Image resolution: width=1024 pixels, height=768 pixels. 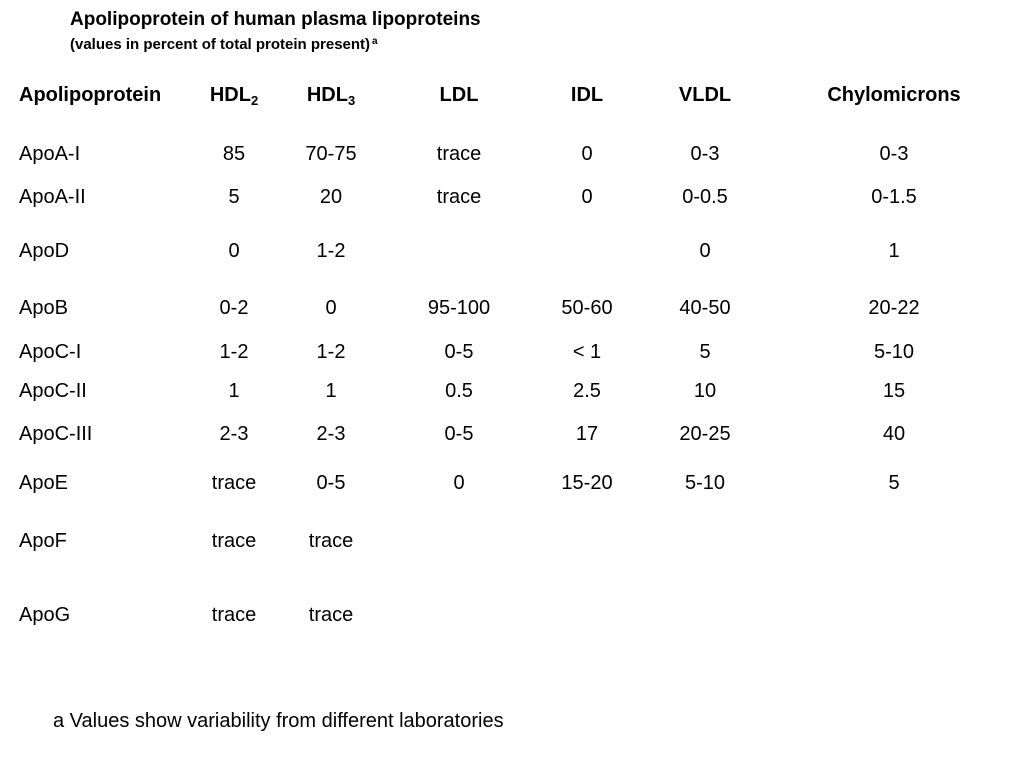 I want to click on table-cell-hdl3: 20, so click(x=331, y=197).